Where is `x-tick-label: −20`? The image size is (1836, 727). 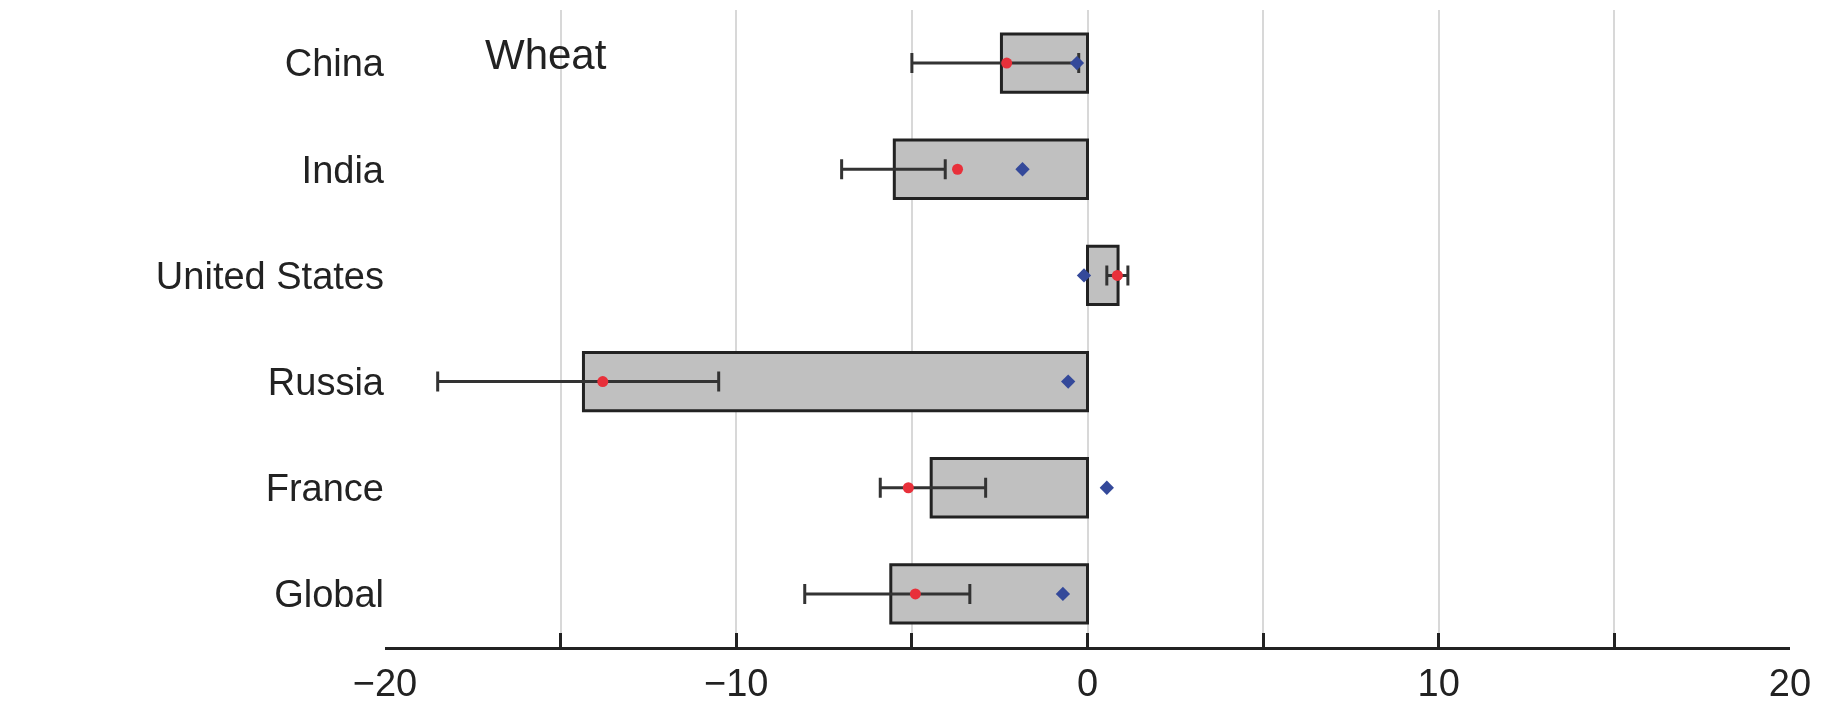 x-tick-label: −20 is located at coordinates (385, 682).